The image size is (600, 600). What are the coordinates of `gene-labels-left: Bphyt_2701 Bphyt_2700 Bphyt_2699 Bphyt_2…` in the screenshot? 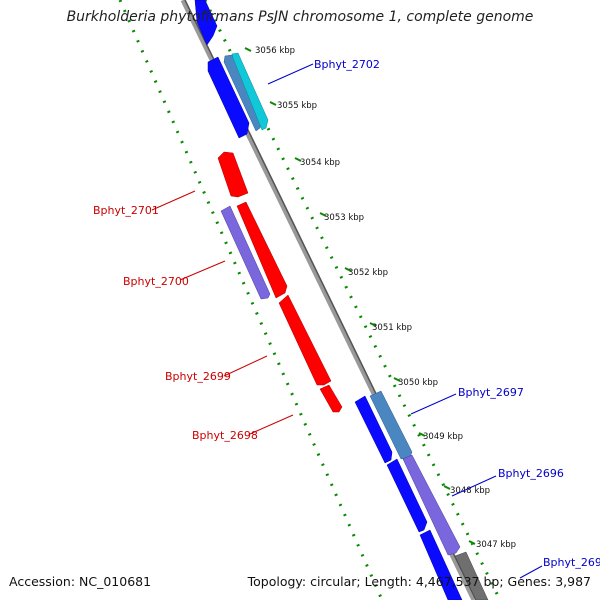 It's located at (193, 316).